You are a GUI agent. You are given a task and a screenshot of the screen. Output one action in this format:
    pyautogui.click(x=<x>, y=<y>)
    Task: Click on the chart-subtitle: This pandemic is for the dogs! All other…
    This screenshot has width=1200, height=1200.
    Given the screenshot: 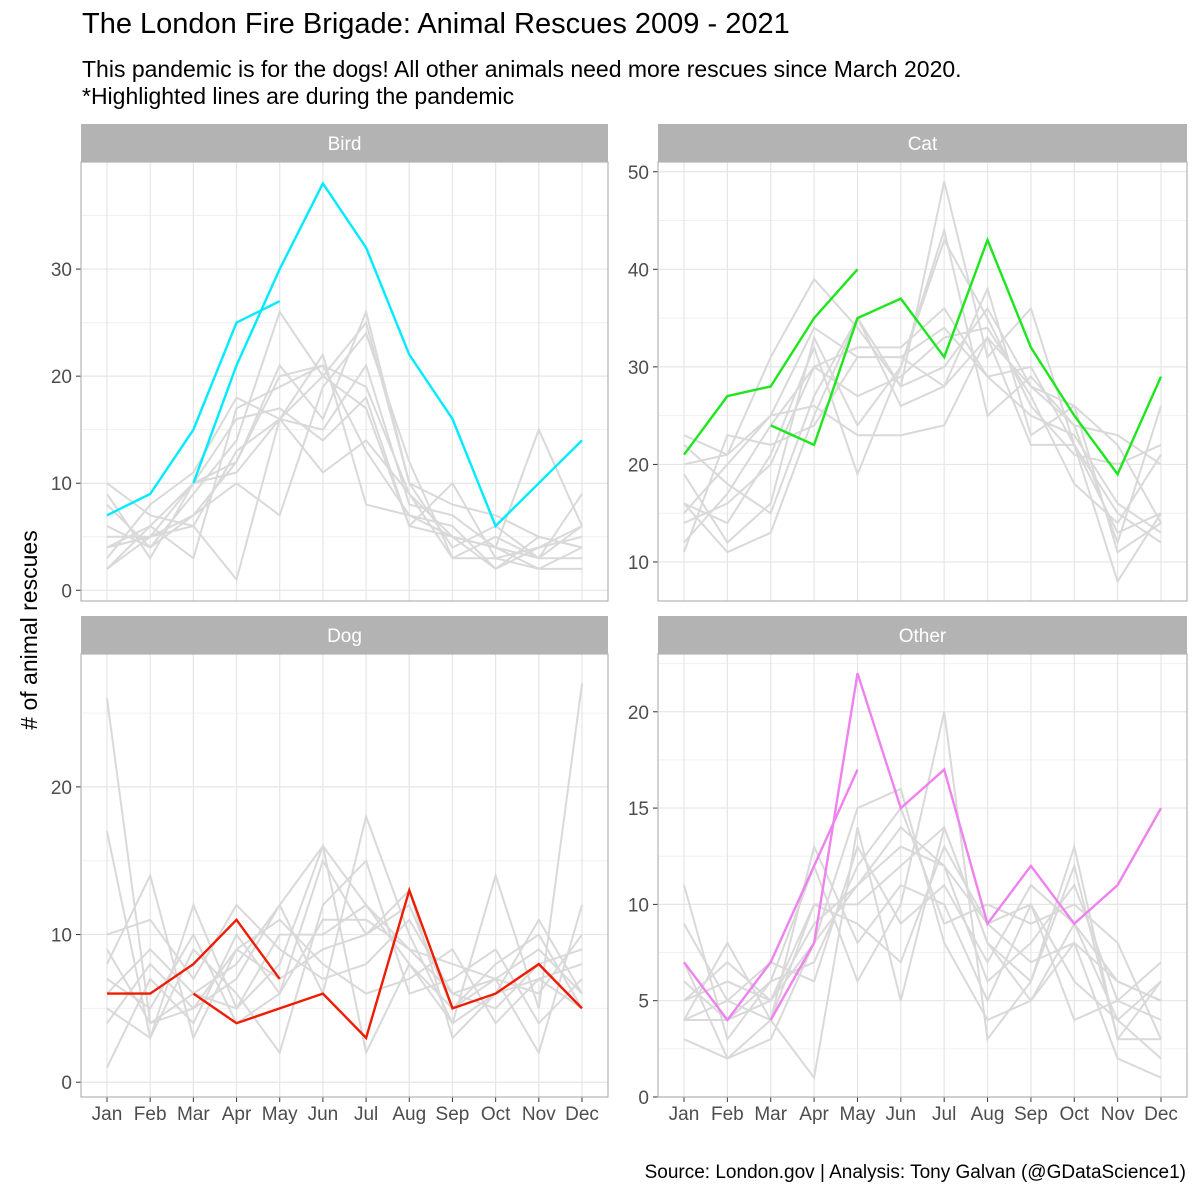 What is the action you would take?
    pyautogui.click(x=522, y=83)
    